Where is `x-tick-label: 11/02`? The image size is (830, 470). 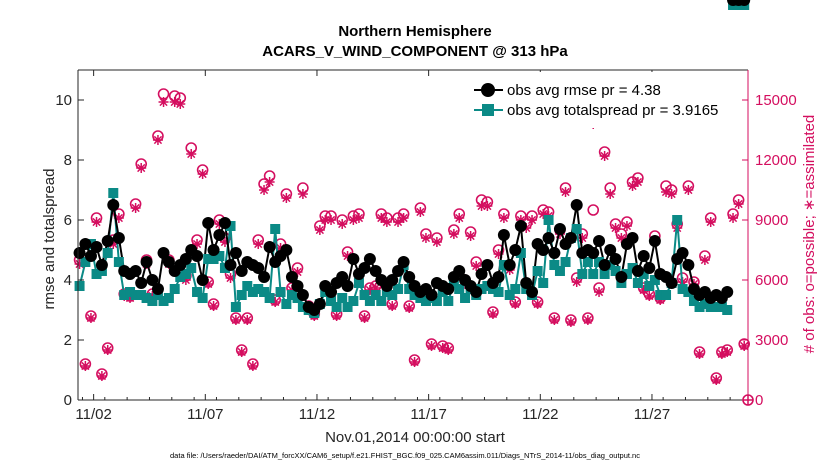
x-tick-label: 11/02 is located at coordinates (93, 414).